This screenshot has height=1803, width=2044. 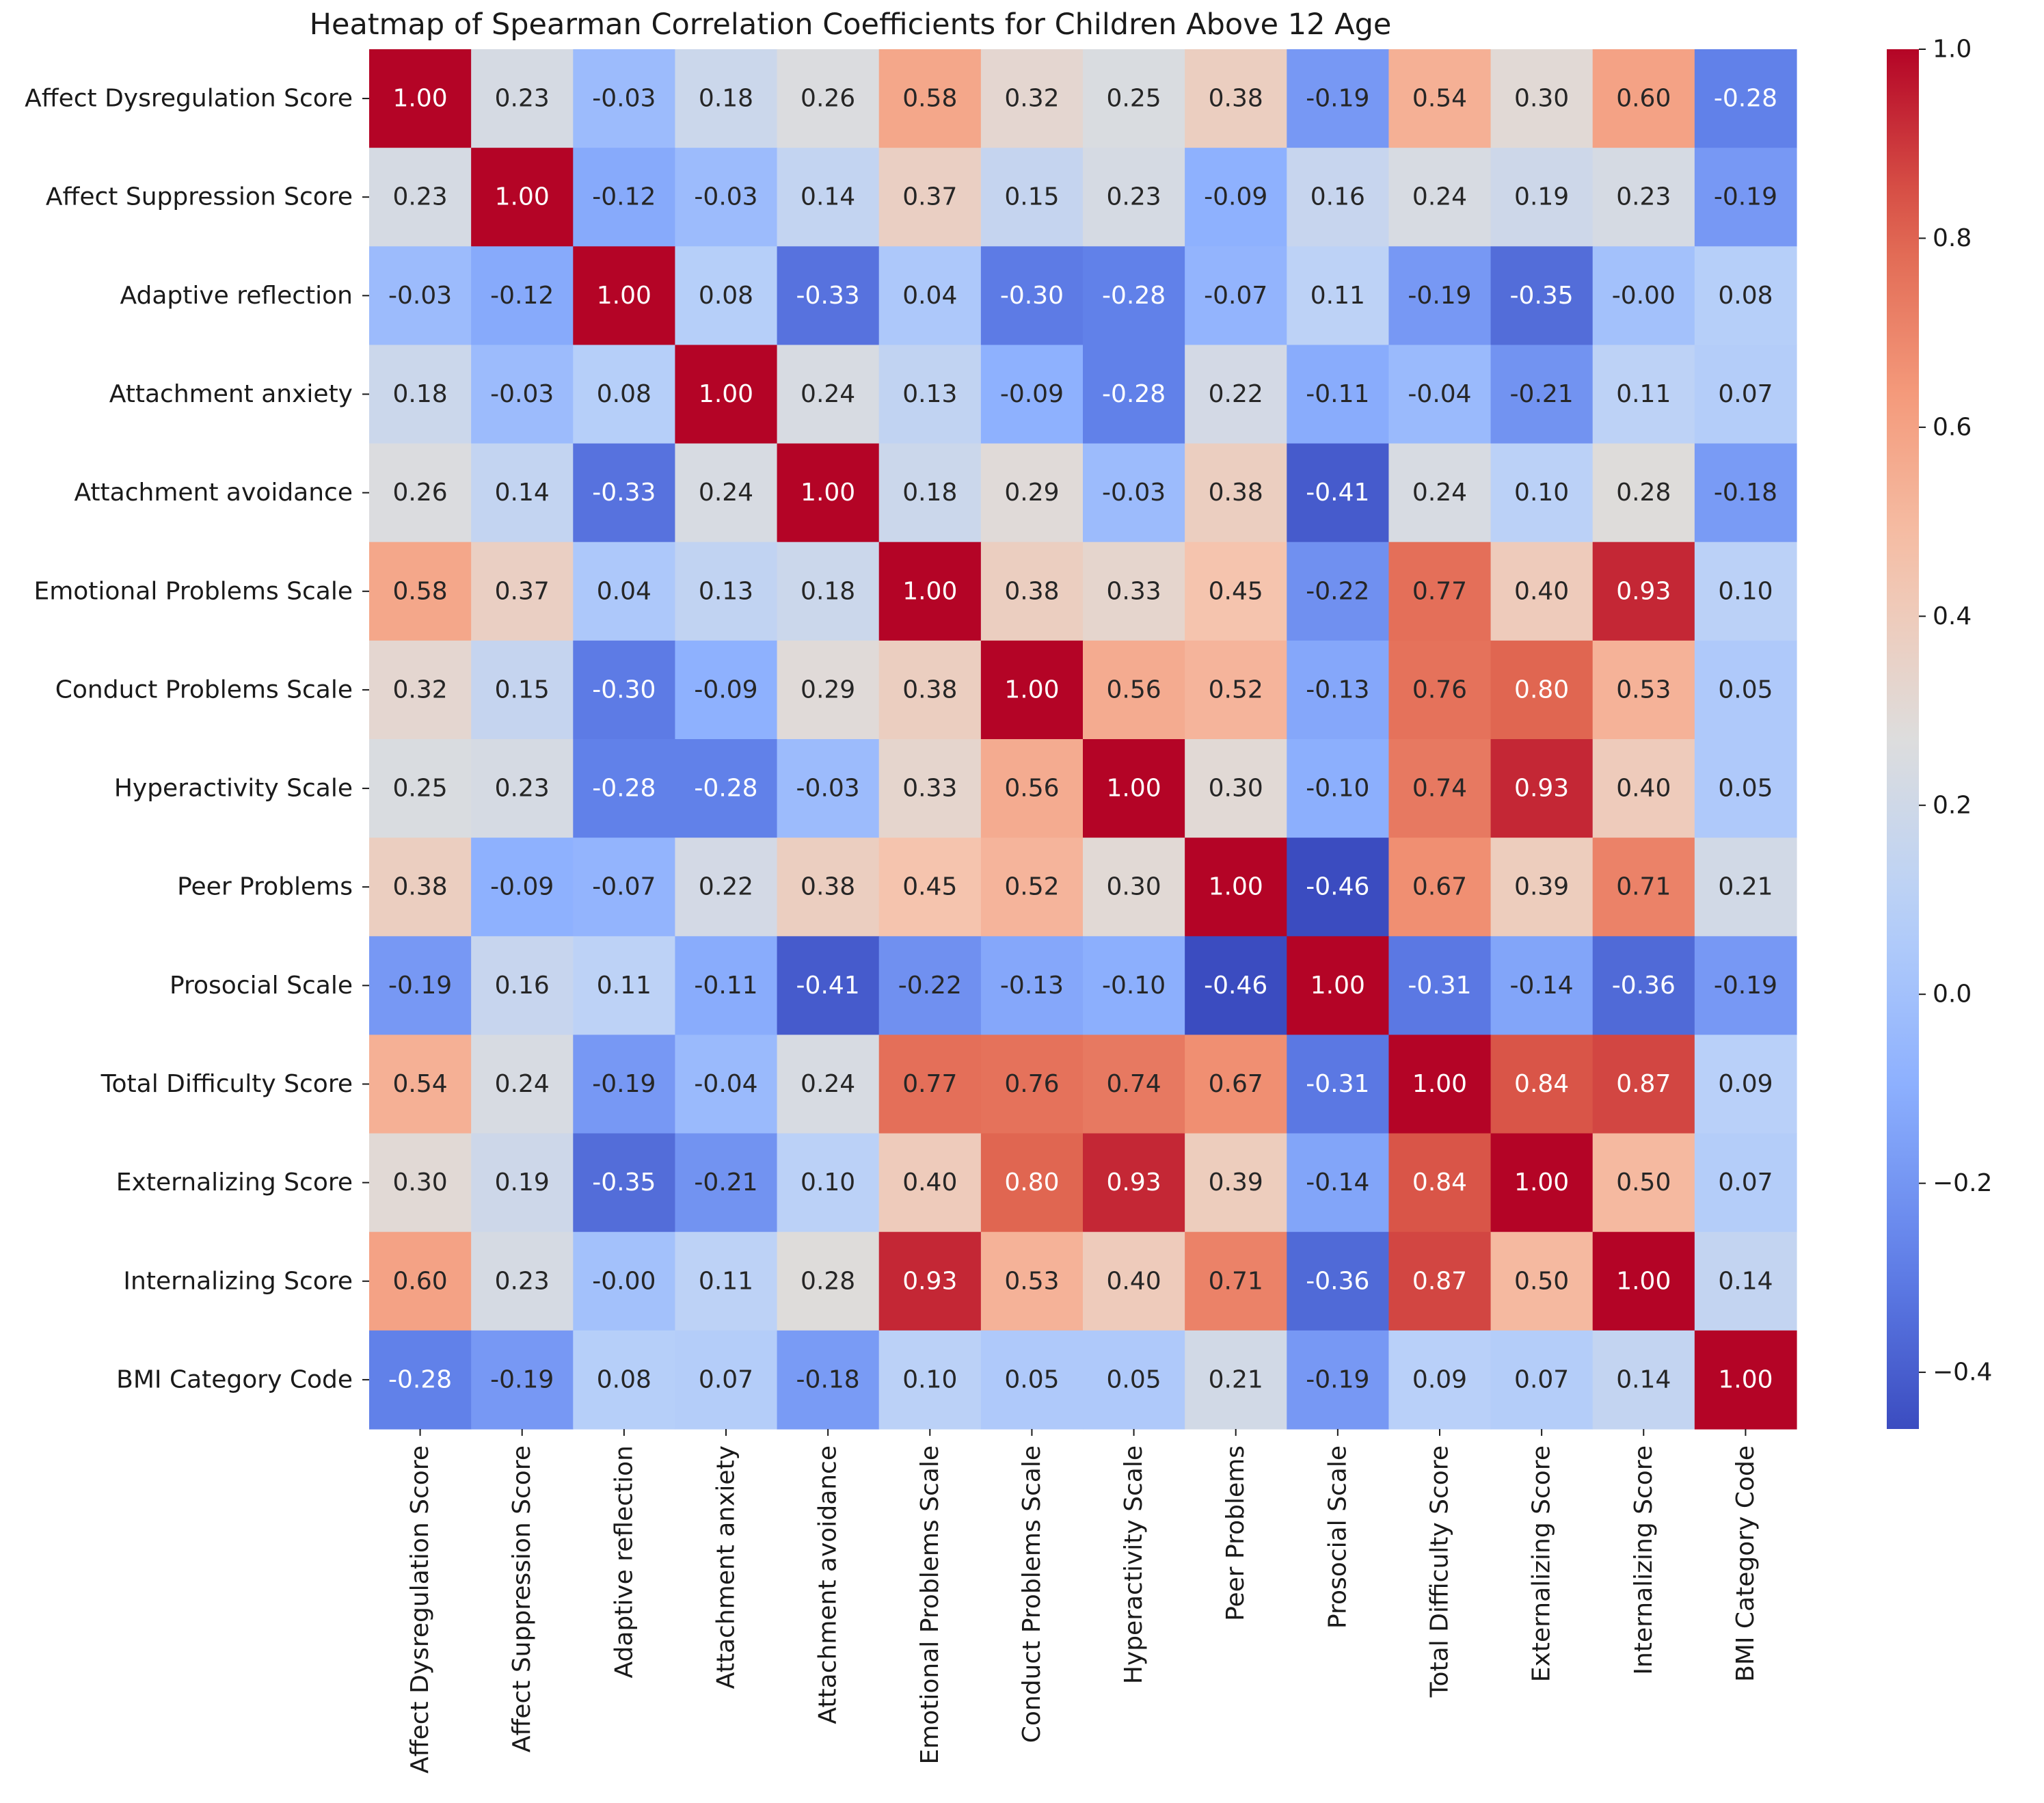 I want to click on cell-value-r10-c11: 0.84, so click(x=1541, y=1084).